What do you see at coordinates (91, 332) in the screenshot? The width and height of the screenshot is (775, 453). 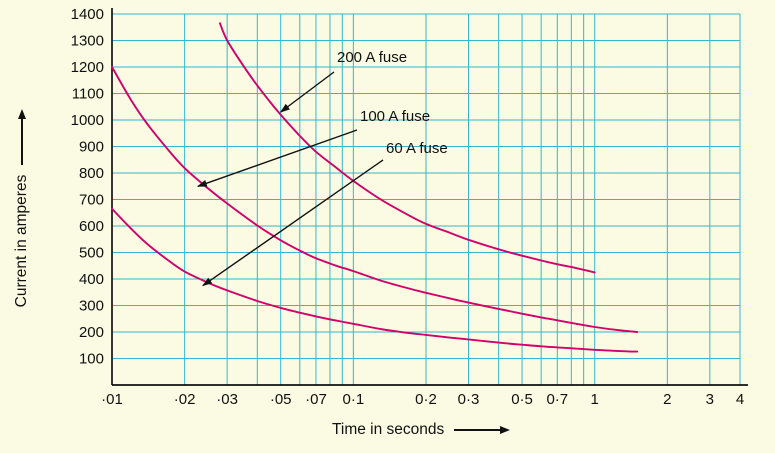 I see `y-tick-label: 200` at bounding box center [91, 332].